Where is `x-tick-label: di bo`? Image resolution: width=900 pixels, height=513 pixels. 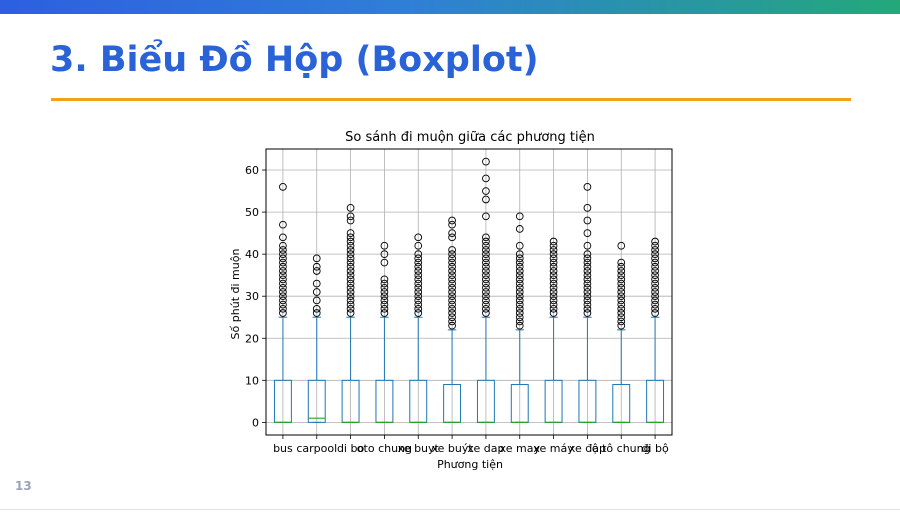 x-tick-label: di bo is located at coordinates (351, 448).